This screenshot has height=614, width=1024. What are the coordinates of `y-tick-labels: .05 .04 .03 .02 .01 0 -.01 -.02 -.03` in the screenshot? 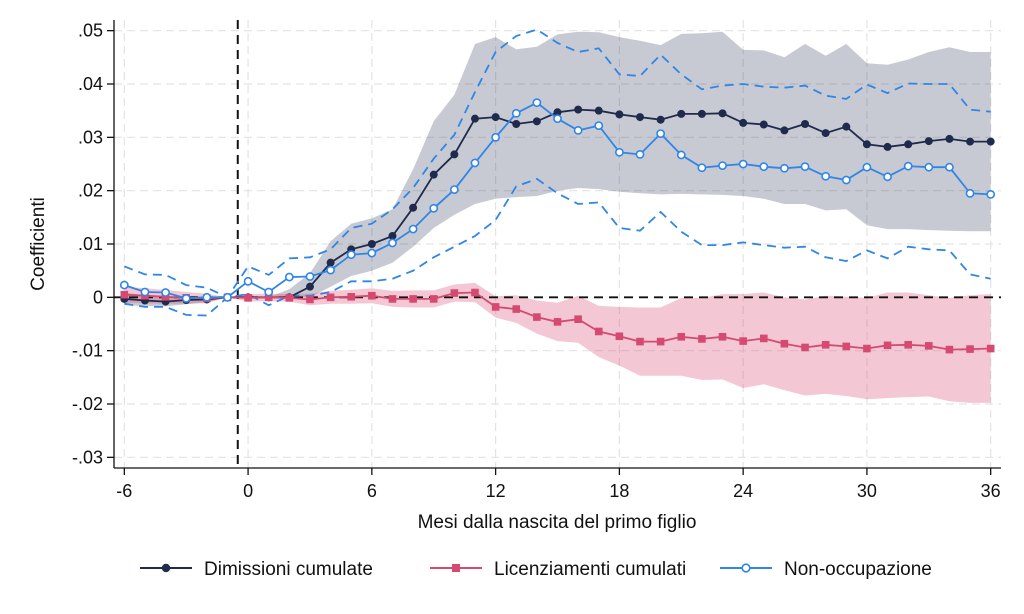 It's located at (93, 244).